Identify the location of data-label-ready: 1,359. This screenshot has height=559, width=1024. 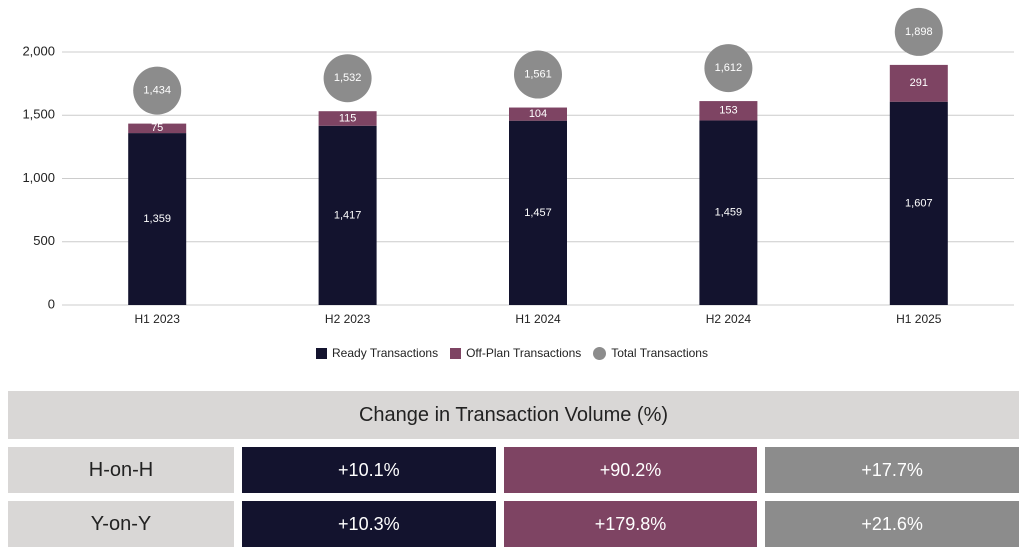
(157, 219).